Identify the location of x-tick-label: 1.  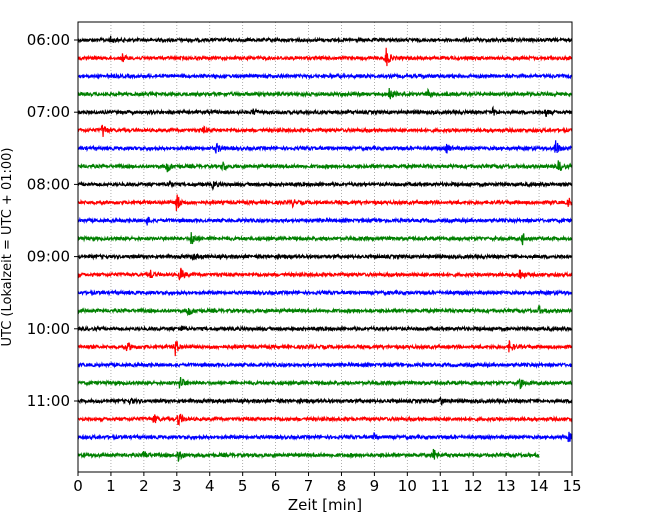
(111, 486).